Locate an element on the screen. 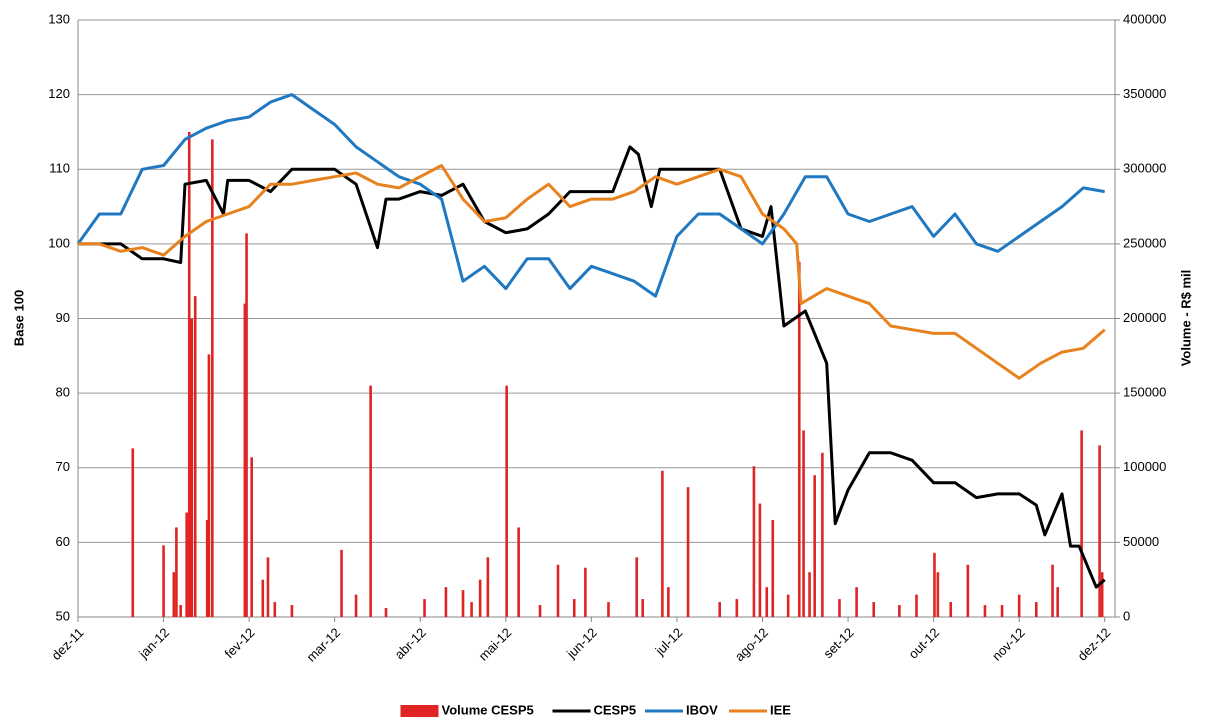 The height and width of the screenshot is (720, 1205). x-tick-label: mai-12 is located at coordinates (495, 644).